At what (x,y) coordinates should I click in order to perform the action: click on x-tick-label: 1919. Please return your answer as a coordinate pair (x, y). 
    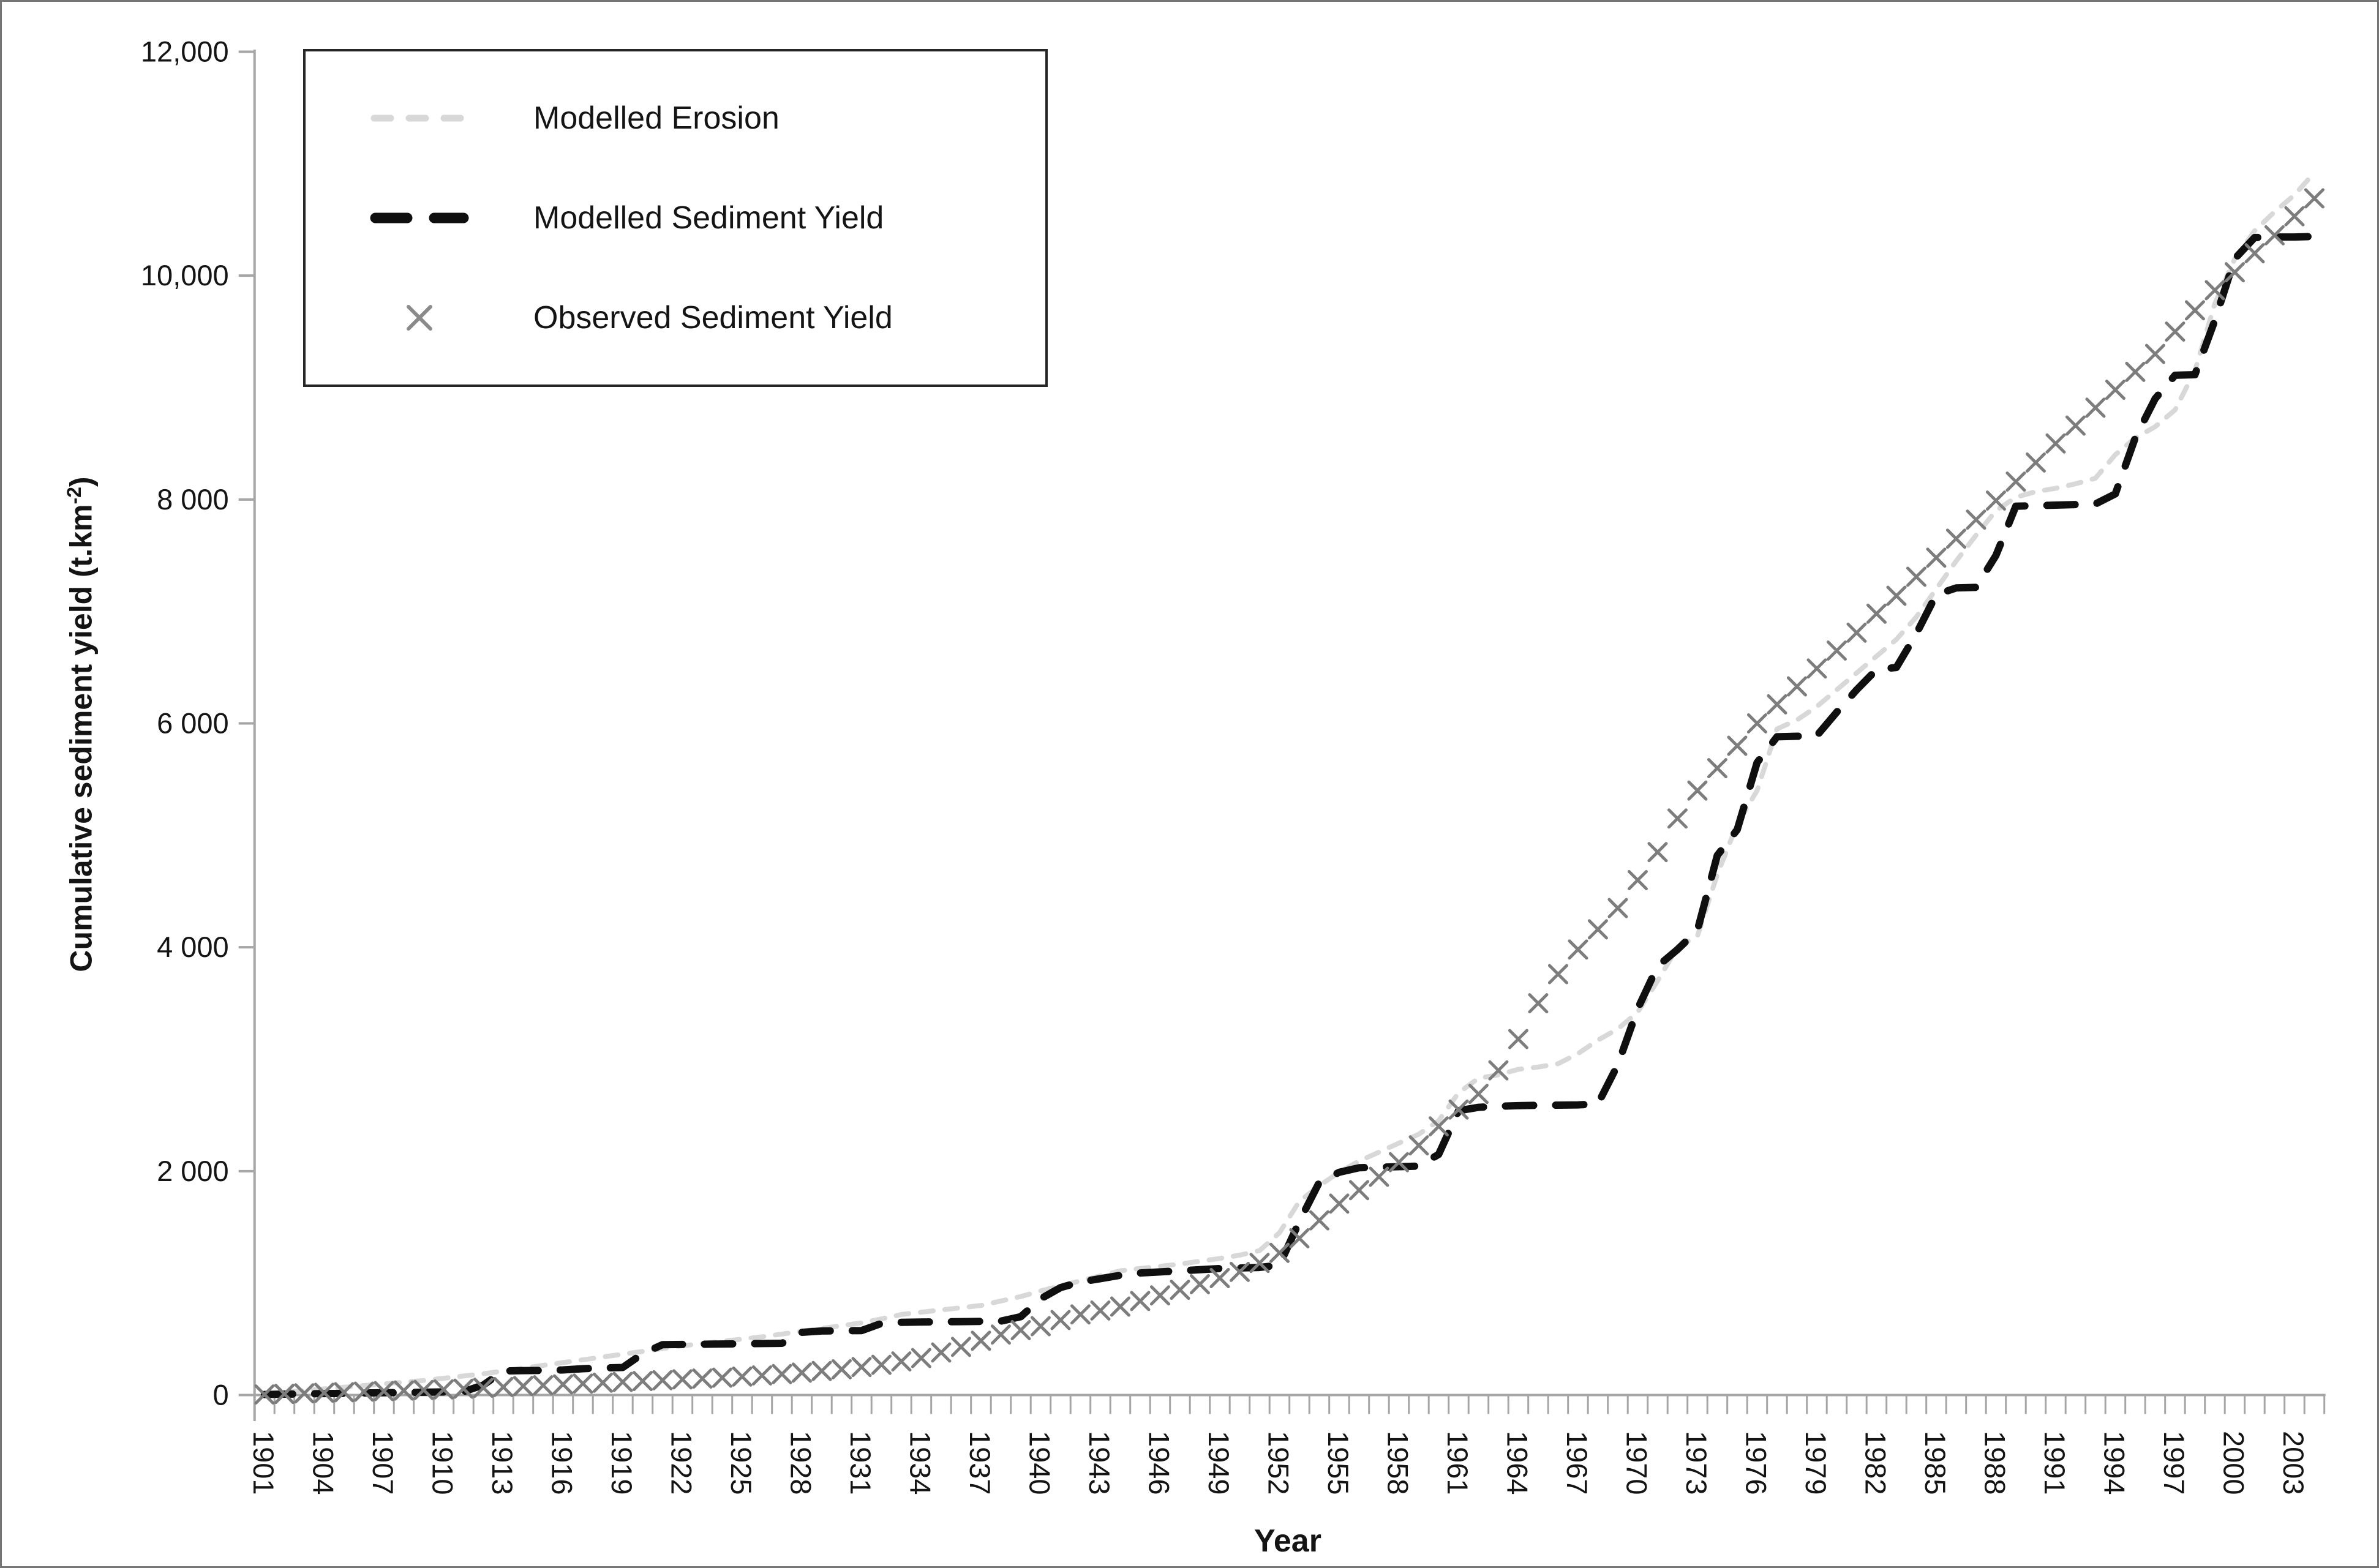
    Looking at the image, I should click on (622, 1463).